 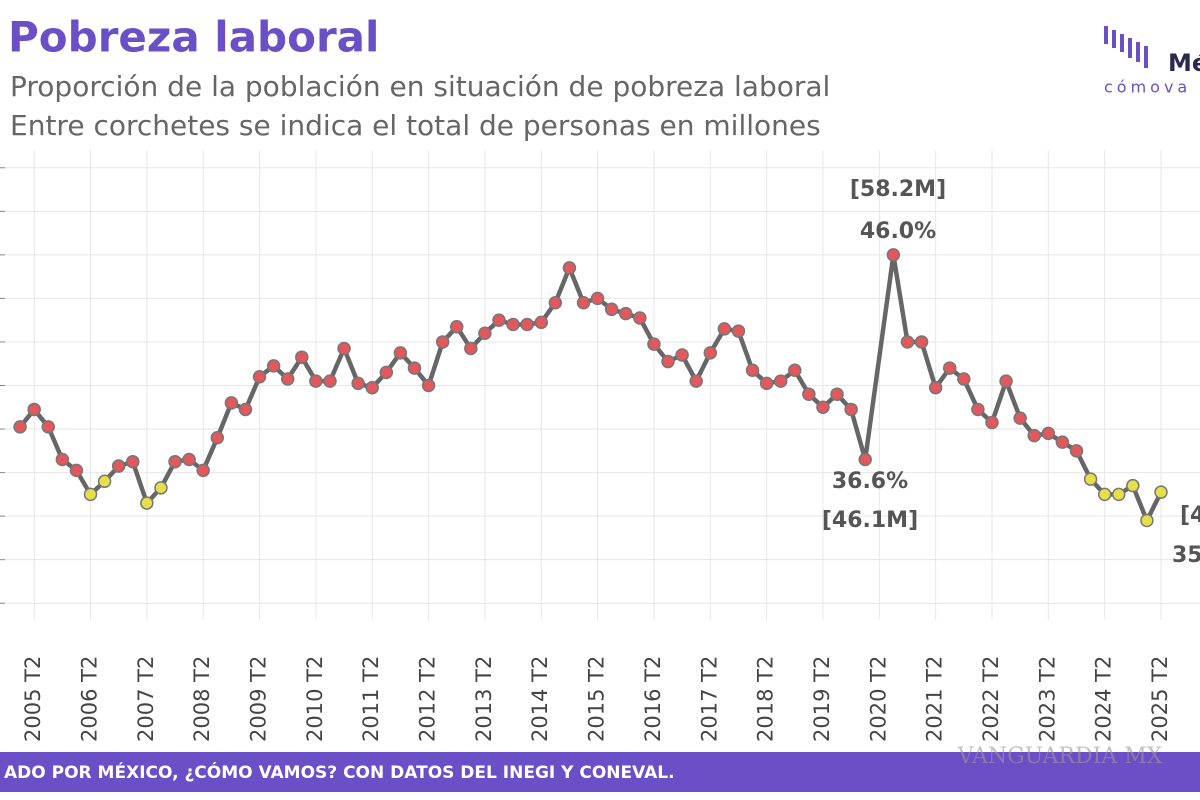 I want to click on x-tick-label: 2007 T2, so click(x=146, y=699).